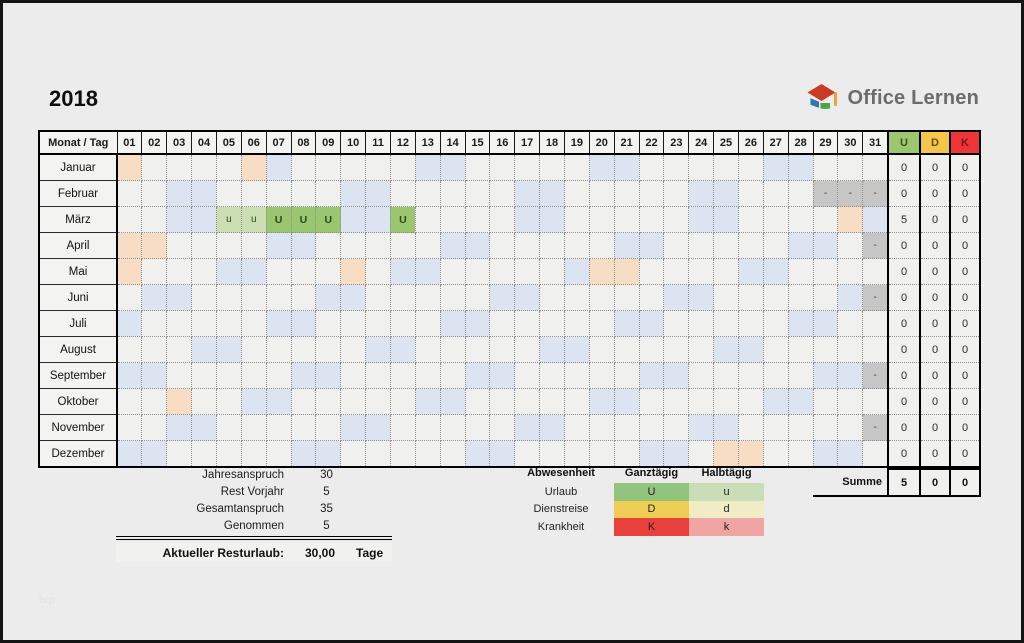 The height and width of the screenshot is (643, 1024). I want to click on summe-total-d: 0, so click(935, 482).